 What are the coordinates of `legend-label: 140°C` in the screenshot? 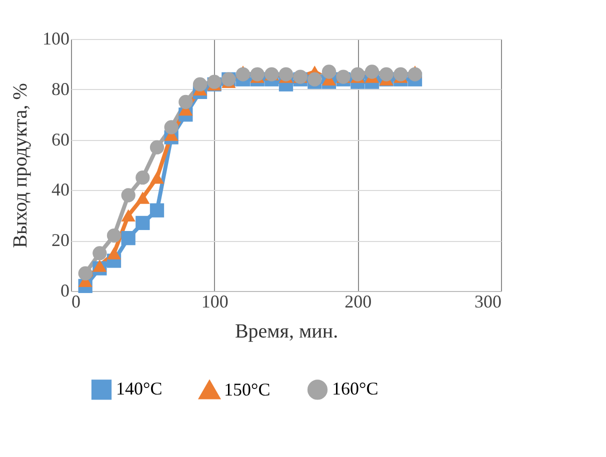 It's located at (139, 388).